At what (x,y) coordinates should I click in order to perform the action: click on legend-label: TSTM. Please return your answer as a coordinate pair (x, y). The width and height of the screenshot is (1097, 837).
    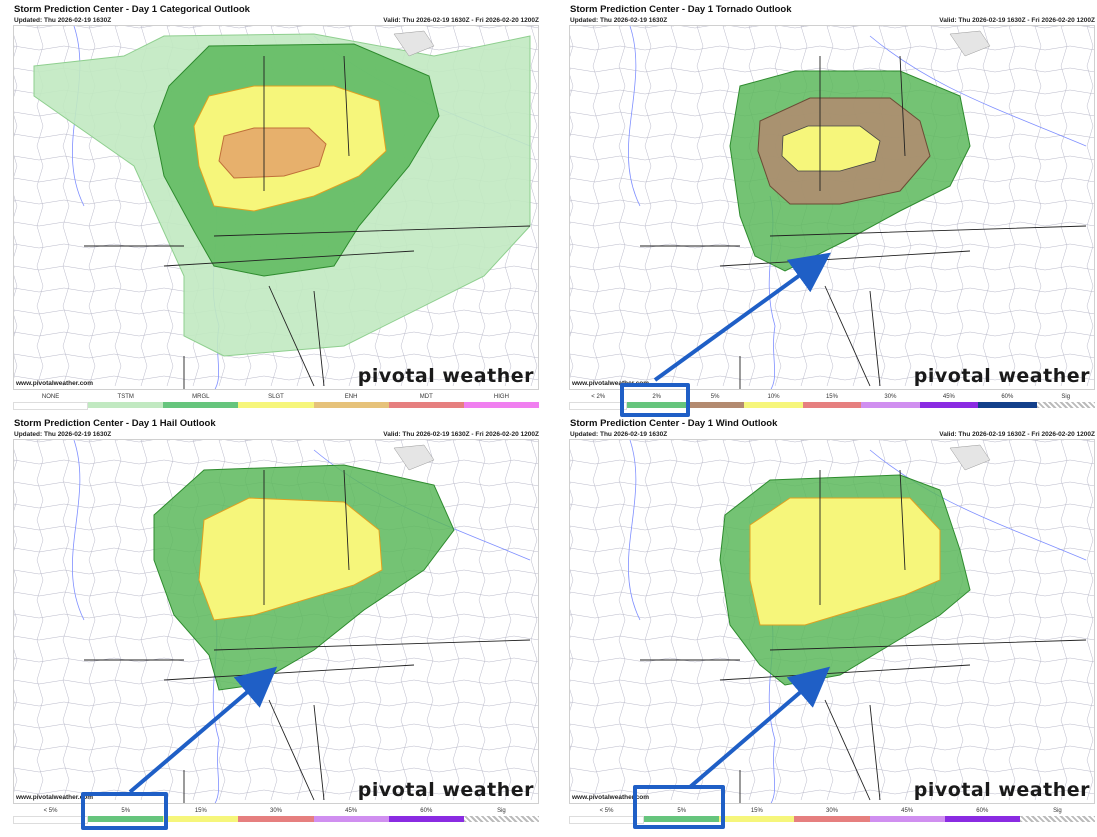
    Looking at the image, I should click on (125, 397).